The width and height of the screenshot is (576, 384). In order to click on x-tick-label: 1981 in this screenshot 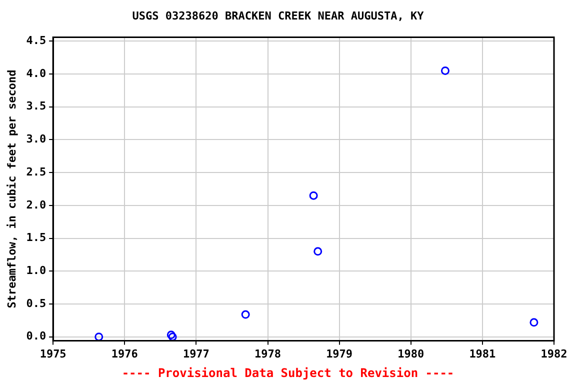, I will do `click(482, 353)`.